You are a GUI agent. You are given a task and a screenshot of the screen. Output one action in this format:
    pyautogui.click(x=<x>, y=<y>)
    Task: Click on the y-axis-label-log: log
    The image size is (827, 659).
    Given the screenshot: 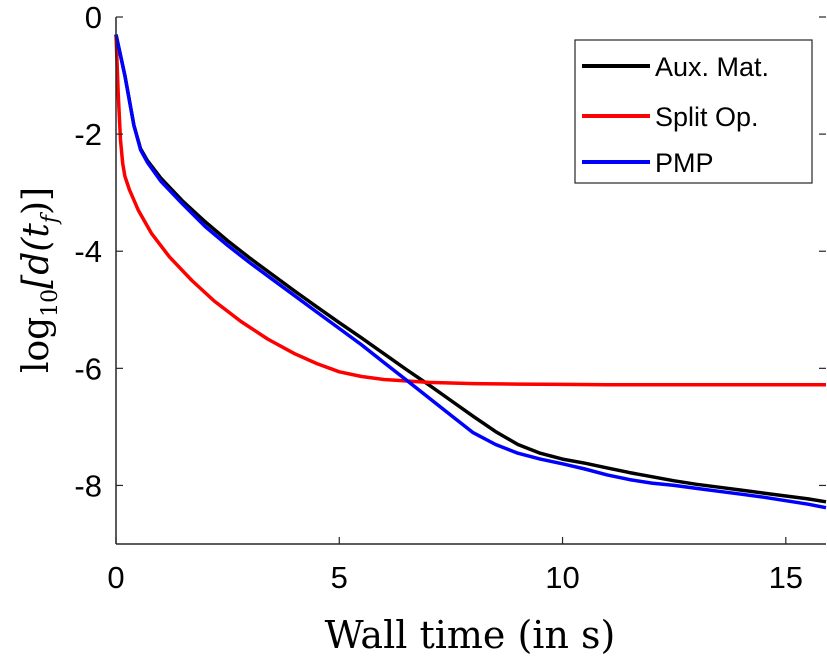 What is the action you would take?
    pyautogui.click(x=36, y=345)
    